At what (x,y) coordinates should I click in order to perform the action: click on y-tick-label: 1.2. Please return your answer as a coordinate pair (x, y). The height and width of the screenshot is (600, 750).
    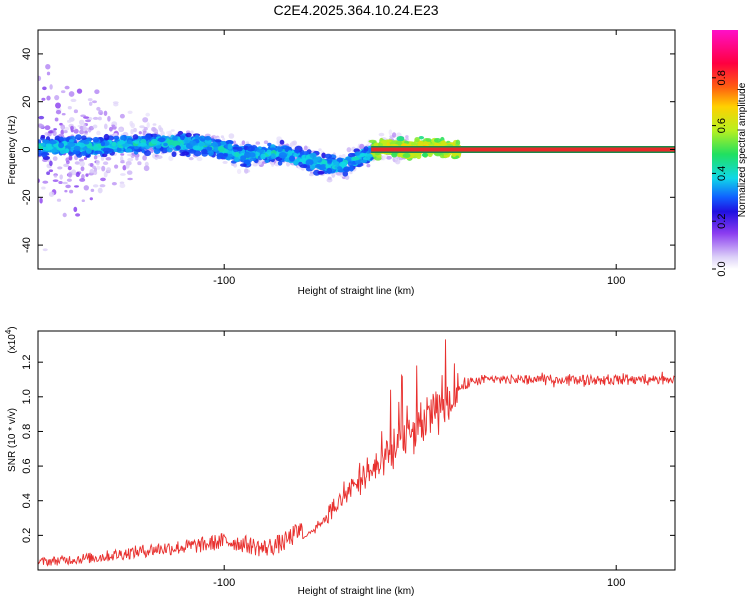
    Looking at the image, I should click on (27, 362).